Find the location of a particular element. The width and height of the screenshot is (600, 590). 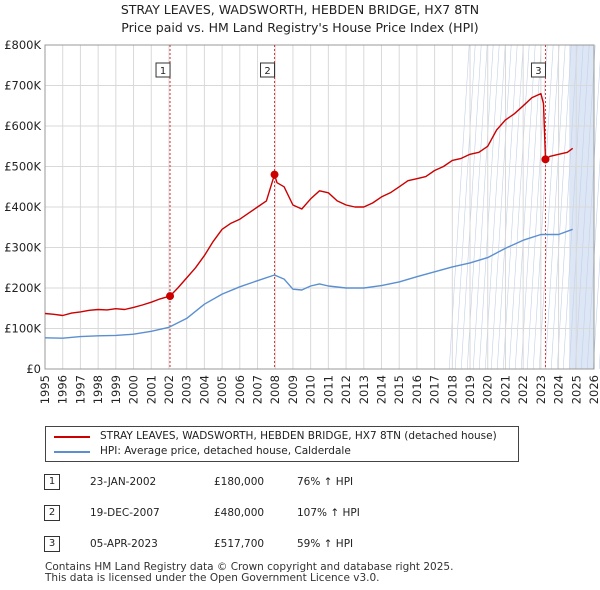

transaction-number: 2 is located at coordinates (52, 513).